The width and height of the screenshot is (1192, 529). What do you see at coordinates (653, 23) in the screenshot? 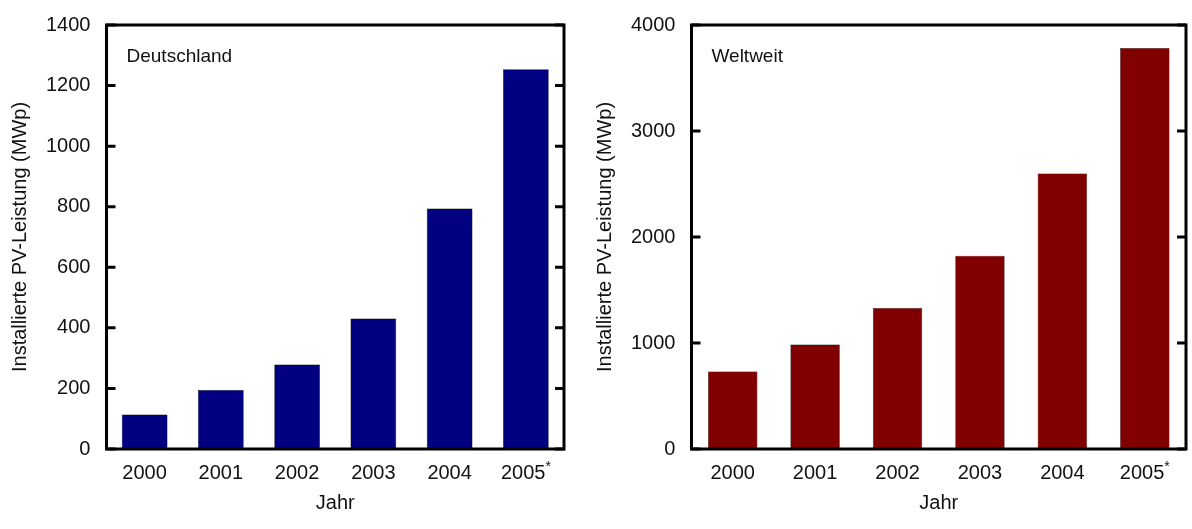
I see `y-tick-label: 4000` at bounding box center [653, 23].